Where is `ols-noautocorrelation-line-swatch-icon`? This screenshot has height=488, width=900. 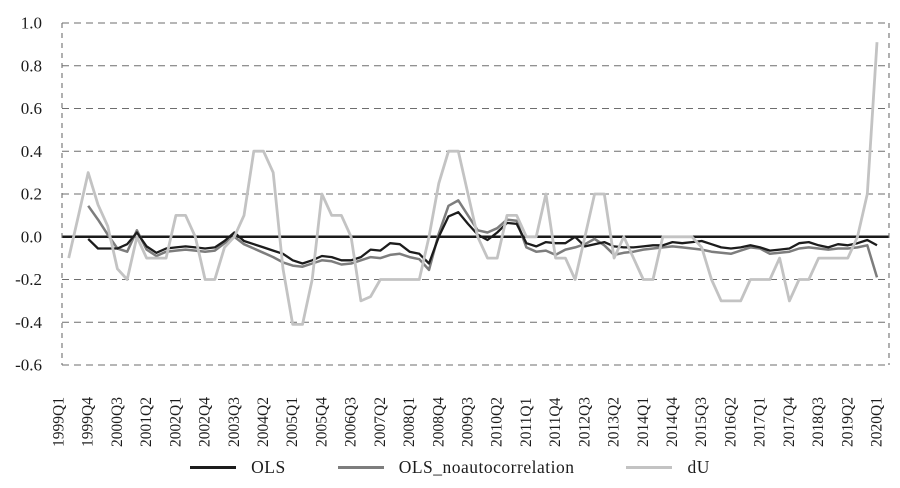
ols-noautocorrelation-line-swatch-icon is located at coordinates (360, 467).